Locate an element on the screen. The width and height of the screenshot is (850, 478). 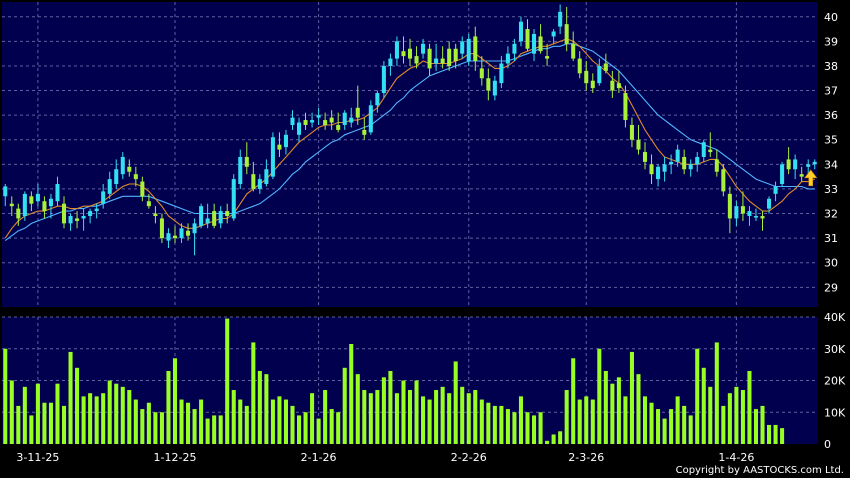
date-tick-label: 1-4-26 is located at coordinates (736, 457).